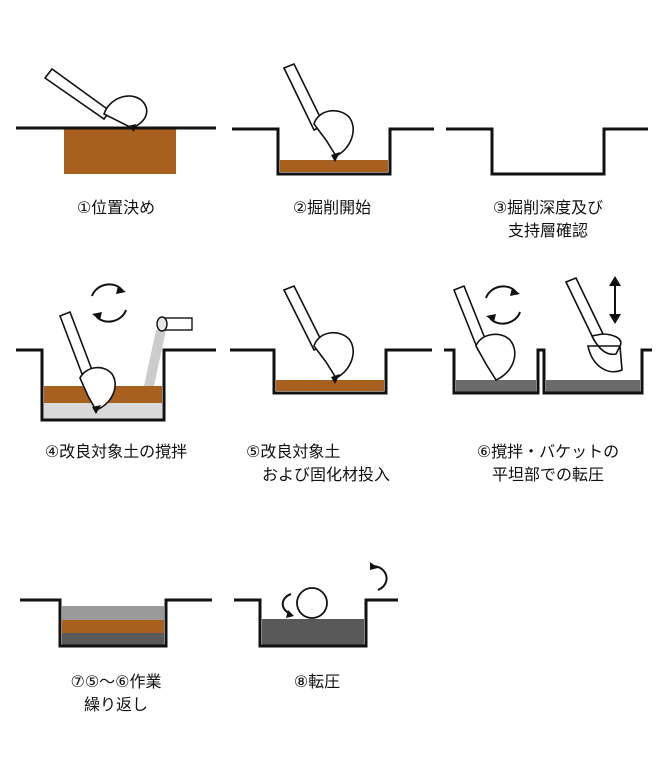 This screenshot has height=764, width=658. Describe the element at coordinates (155, 358) in the screenshot. I see `powder-stream` at that location.